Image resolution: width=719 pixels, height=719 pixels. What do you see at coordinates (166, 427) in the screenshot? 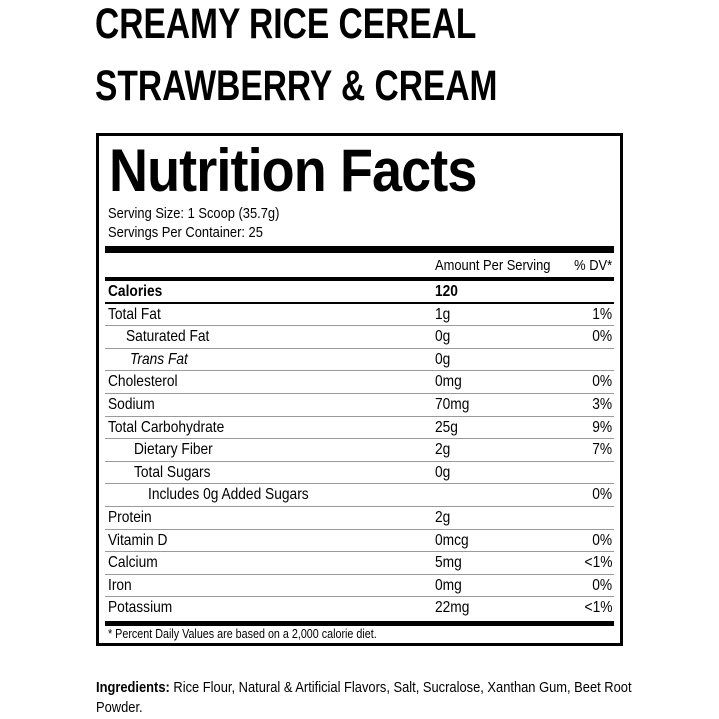
I see `nutrient-label: Total Carbohydrate` at bounding box center [166, 427].